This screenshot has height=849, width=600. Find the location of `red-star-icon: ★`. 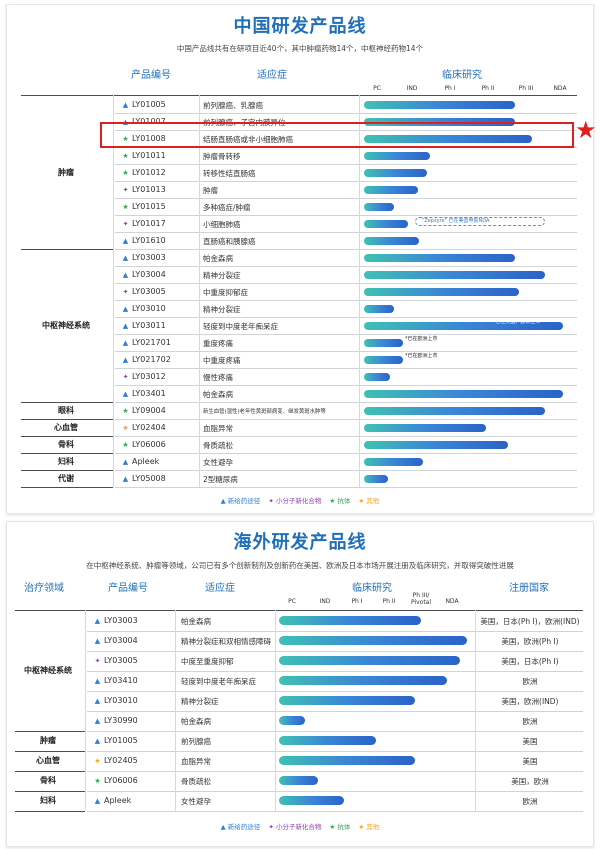

red-star-icon: ★ is located at coordinates (586, 130).